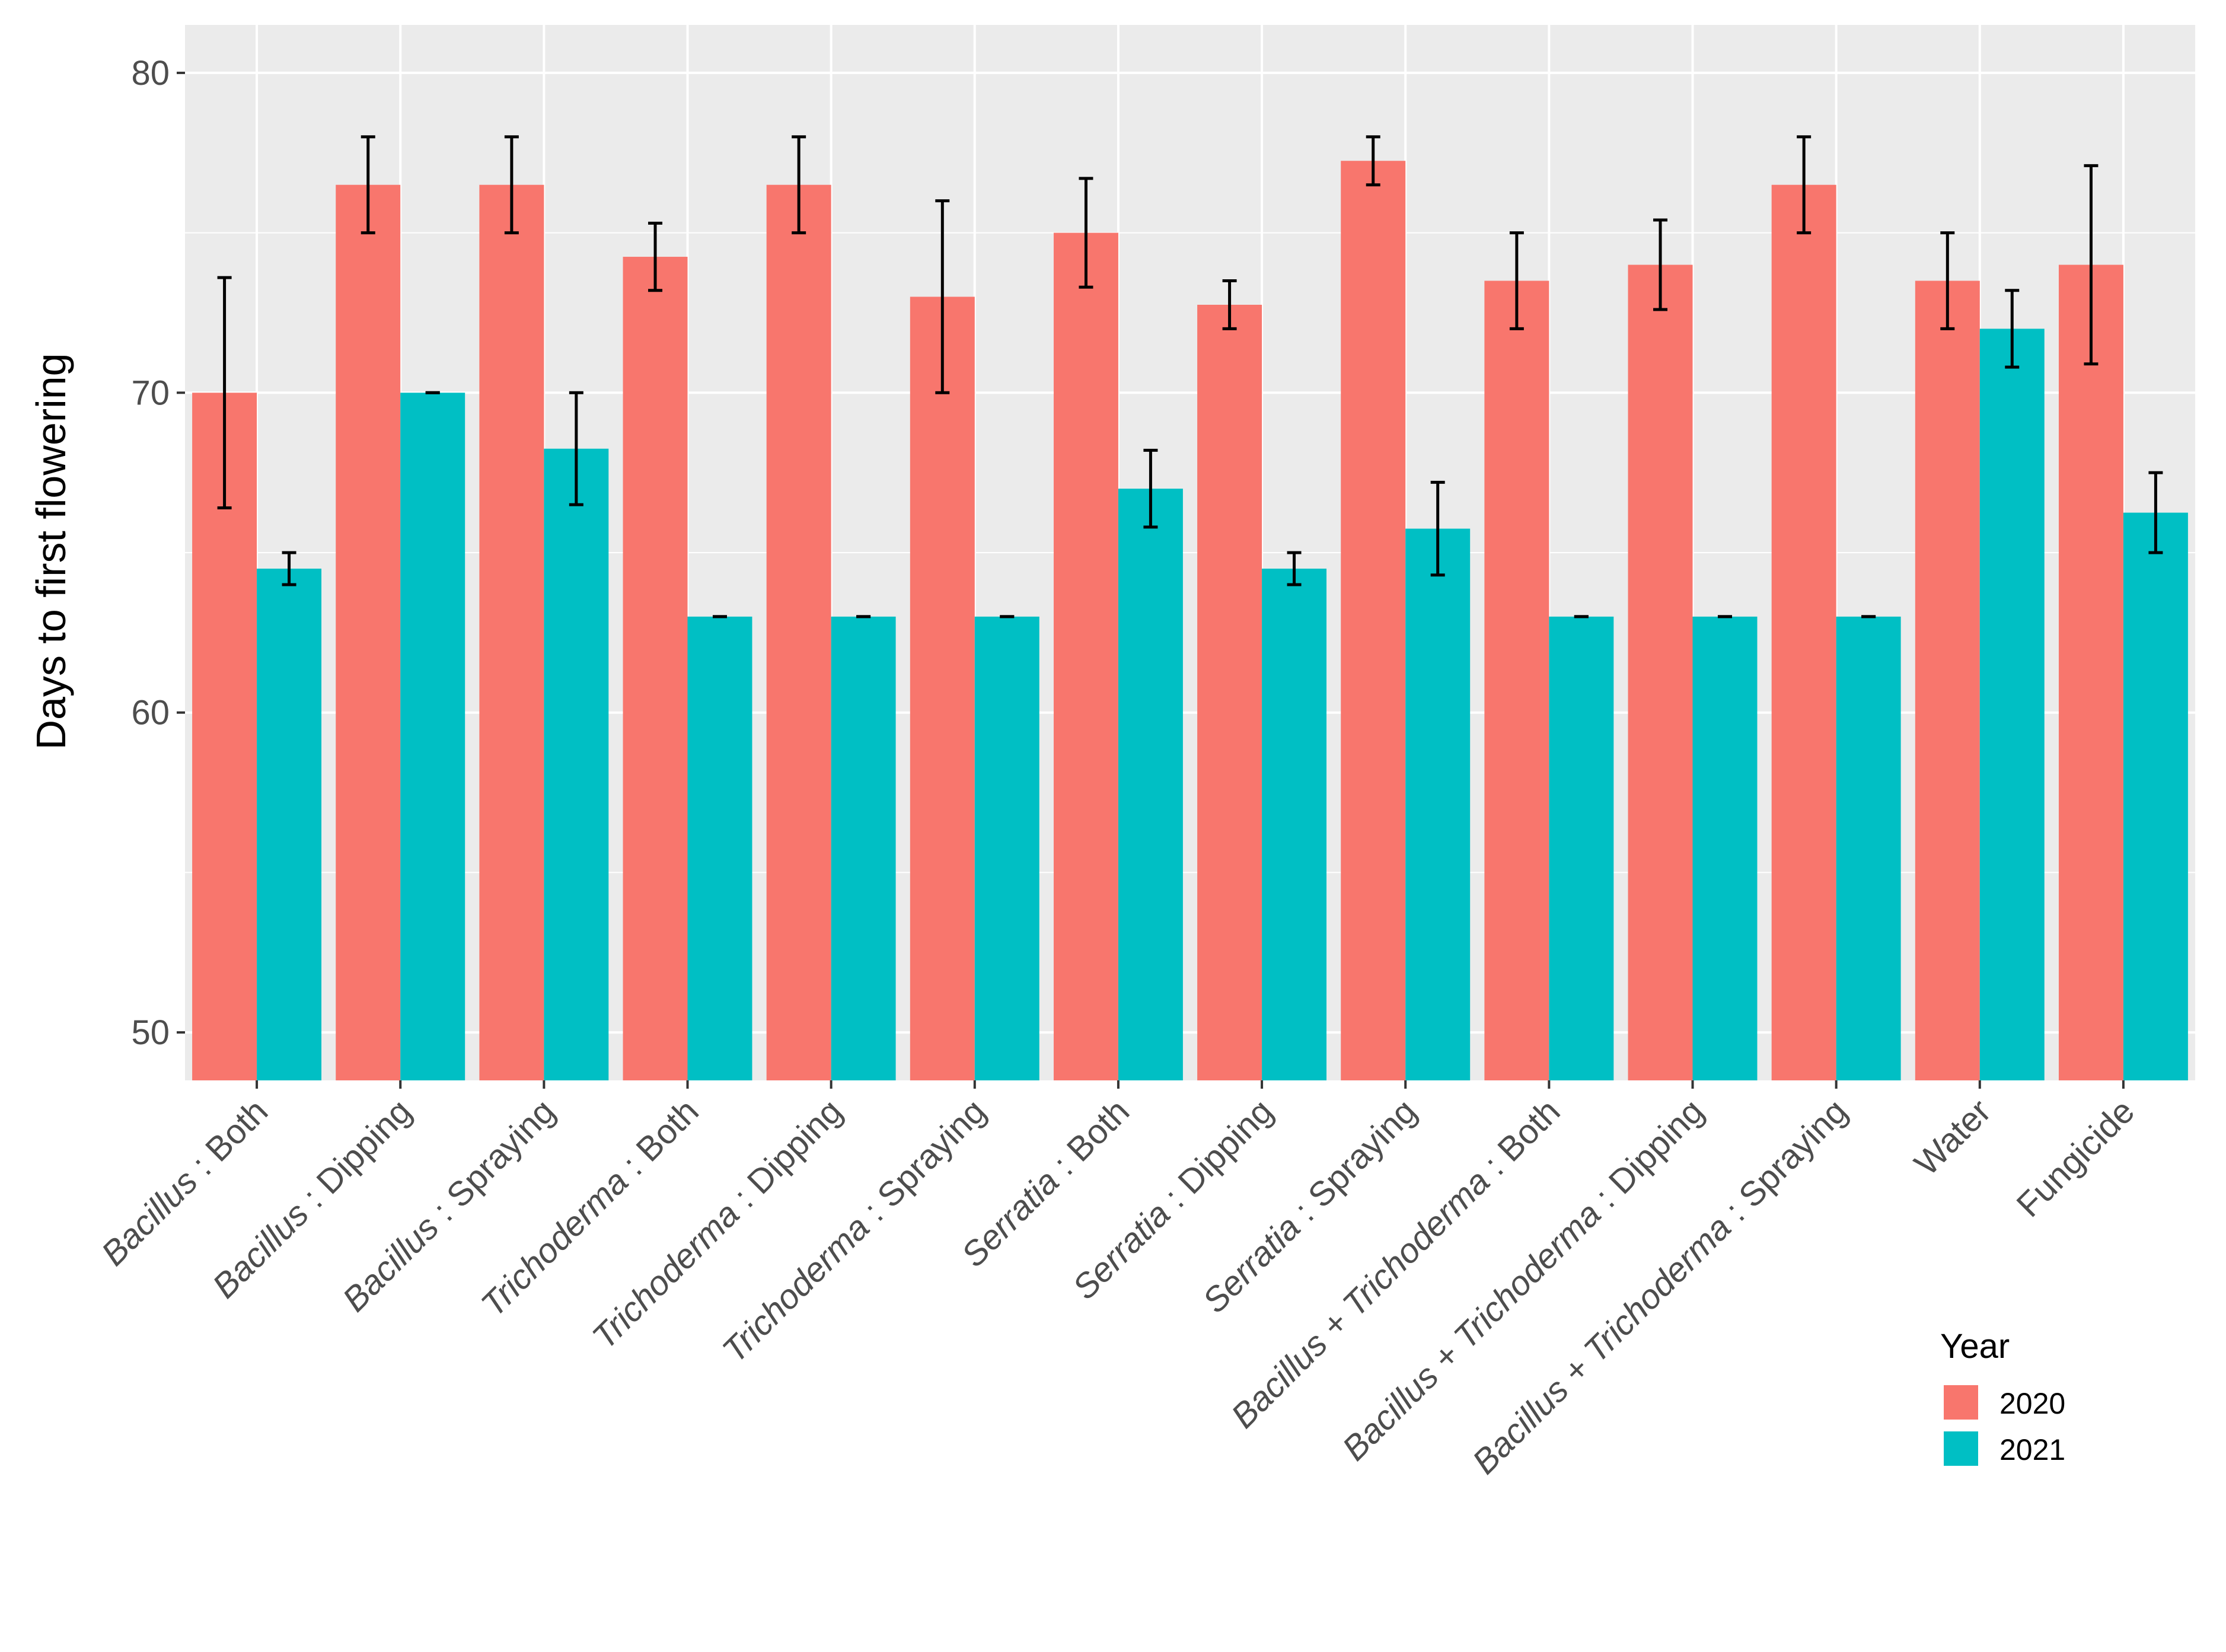 This screenshot has height=1652, width=2226. Describe the element at coordinates (854, 1231) in the screenshot. I see `x-tick-label: Trichoderma : Spraying` at that location.